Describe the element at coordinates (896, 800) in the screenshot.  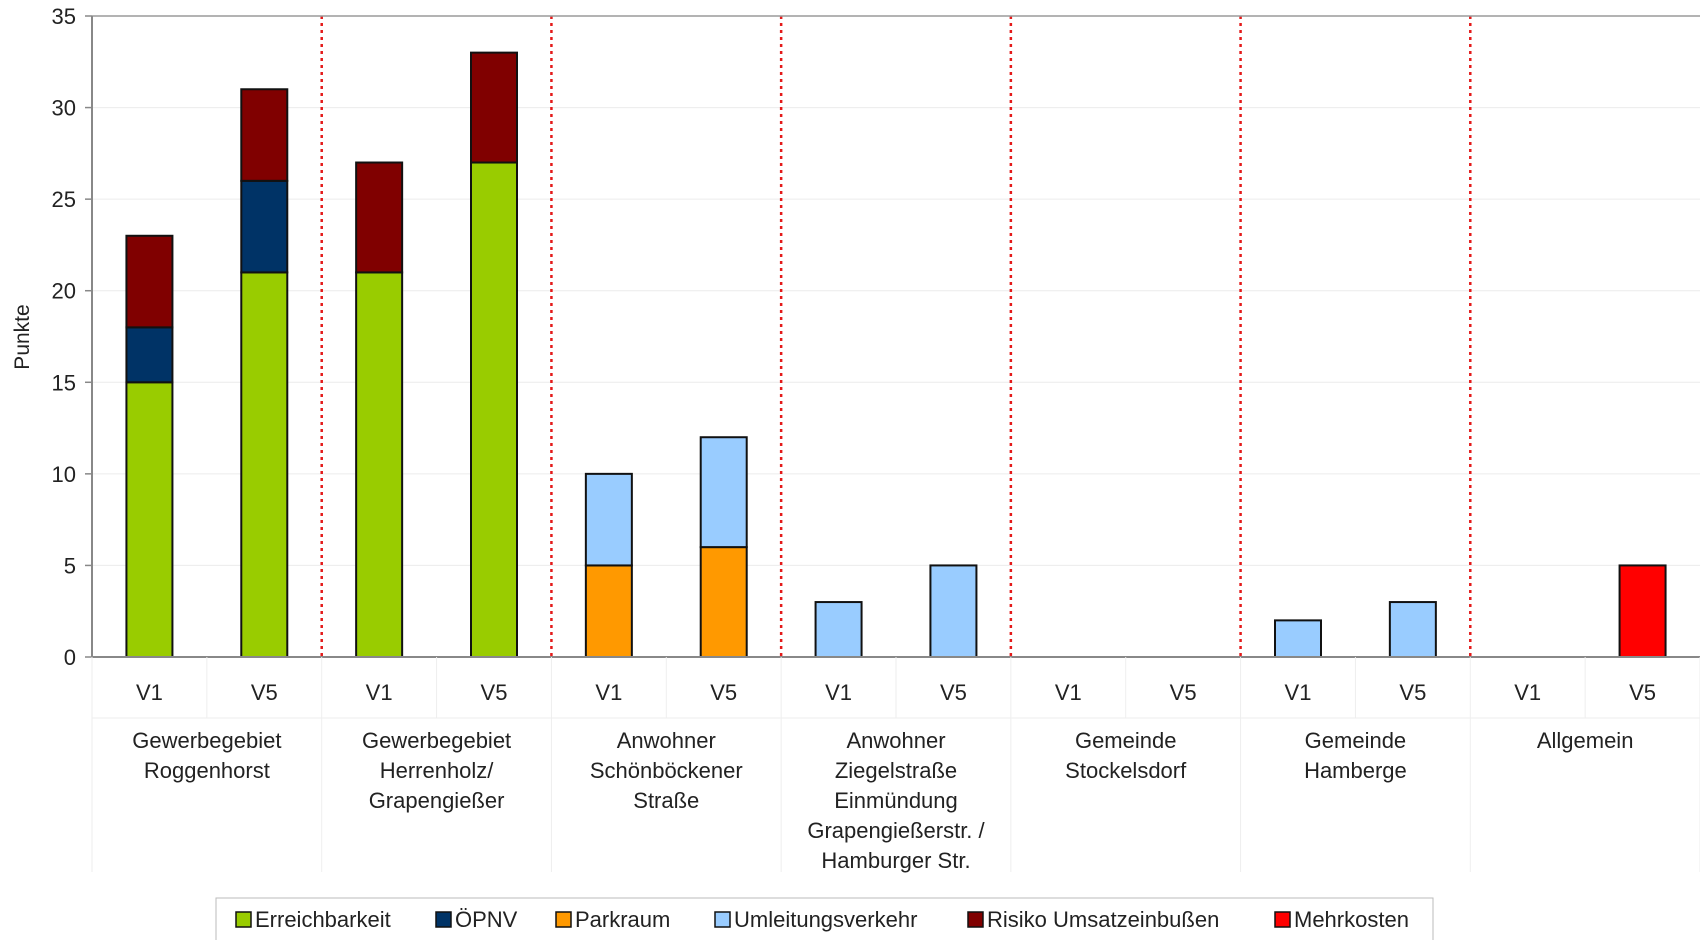
I see `group-label: Einmündung` at that location.